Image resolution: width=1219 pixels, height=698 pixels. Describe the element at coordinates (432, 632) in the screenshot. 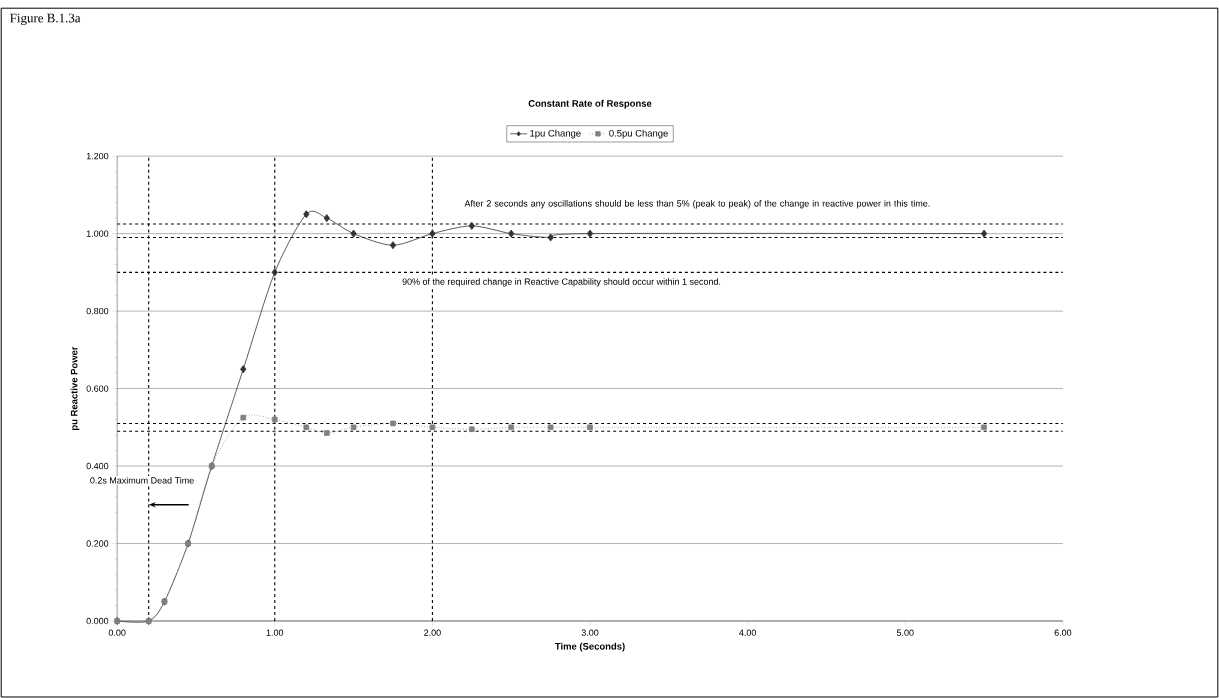

I see `x-tick-label: 2.00` at that location.